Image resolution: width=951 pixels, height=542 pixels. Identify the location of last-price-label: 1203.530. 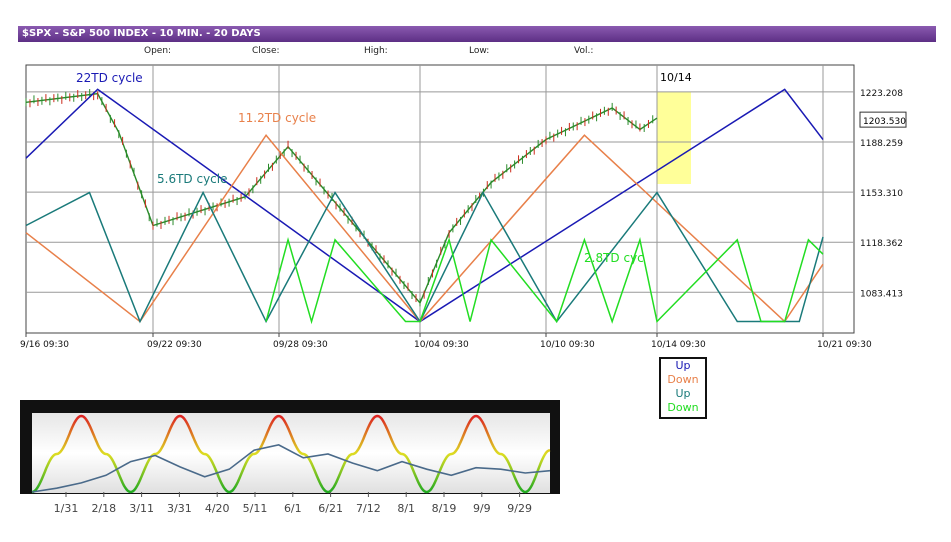
(884, 122).